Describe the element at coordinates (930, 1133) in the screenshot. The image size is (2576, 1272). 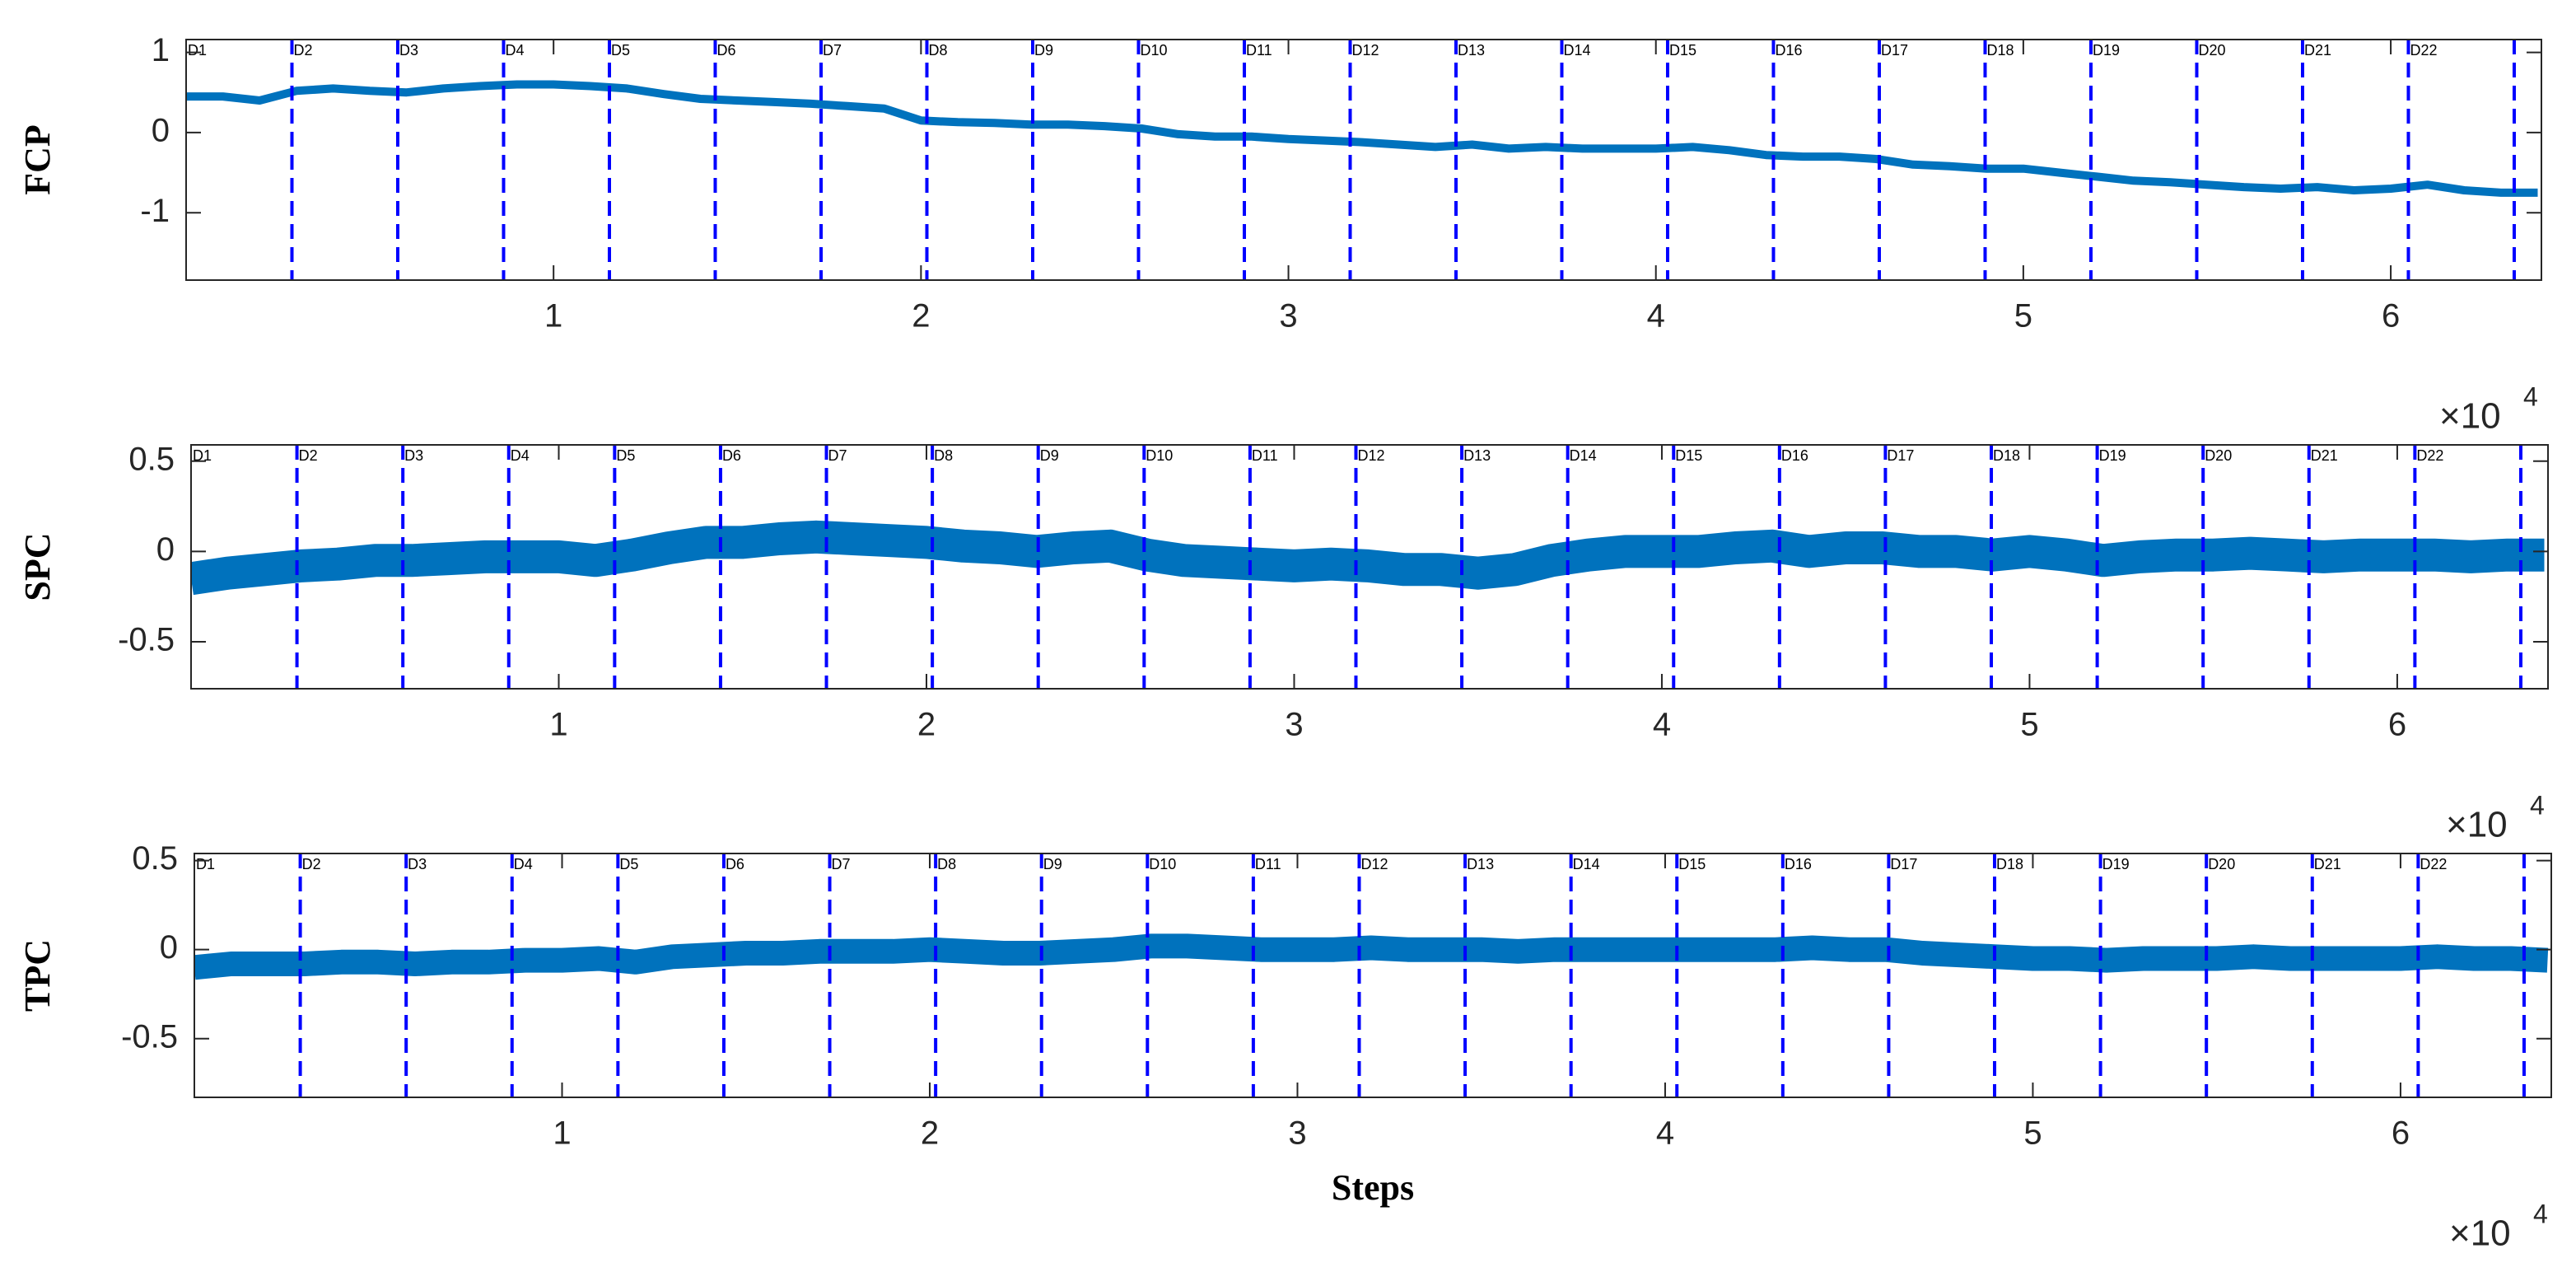
I see `x-tick-label: 2` at that location.